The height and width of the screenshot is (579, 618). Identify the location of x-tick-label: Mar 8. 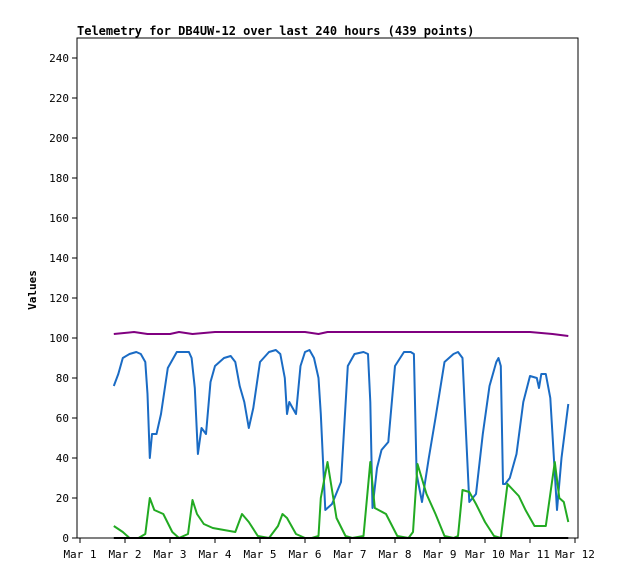
(394, 554).